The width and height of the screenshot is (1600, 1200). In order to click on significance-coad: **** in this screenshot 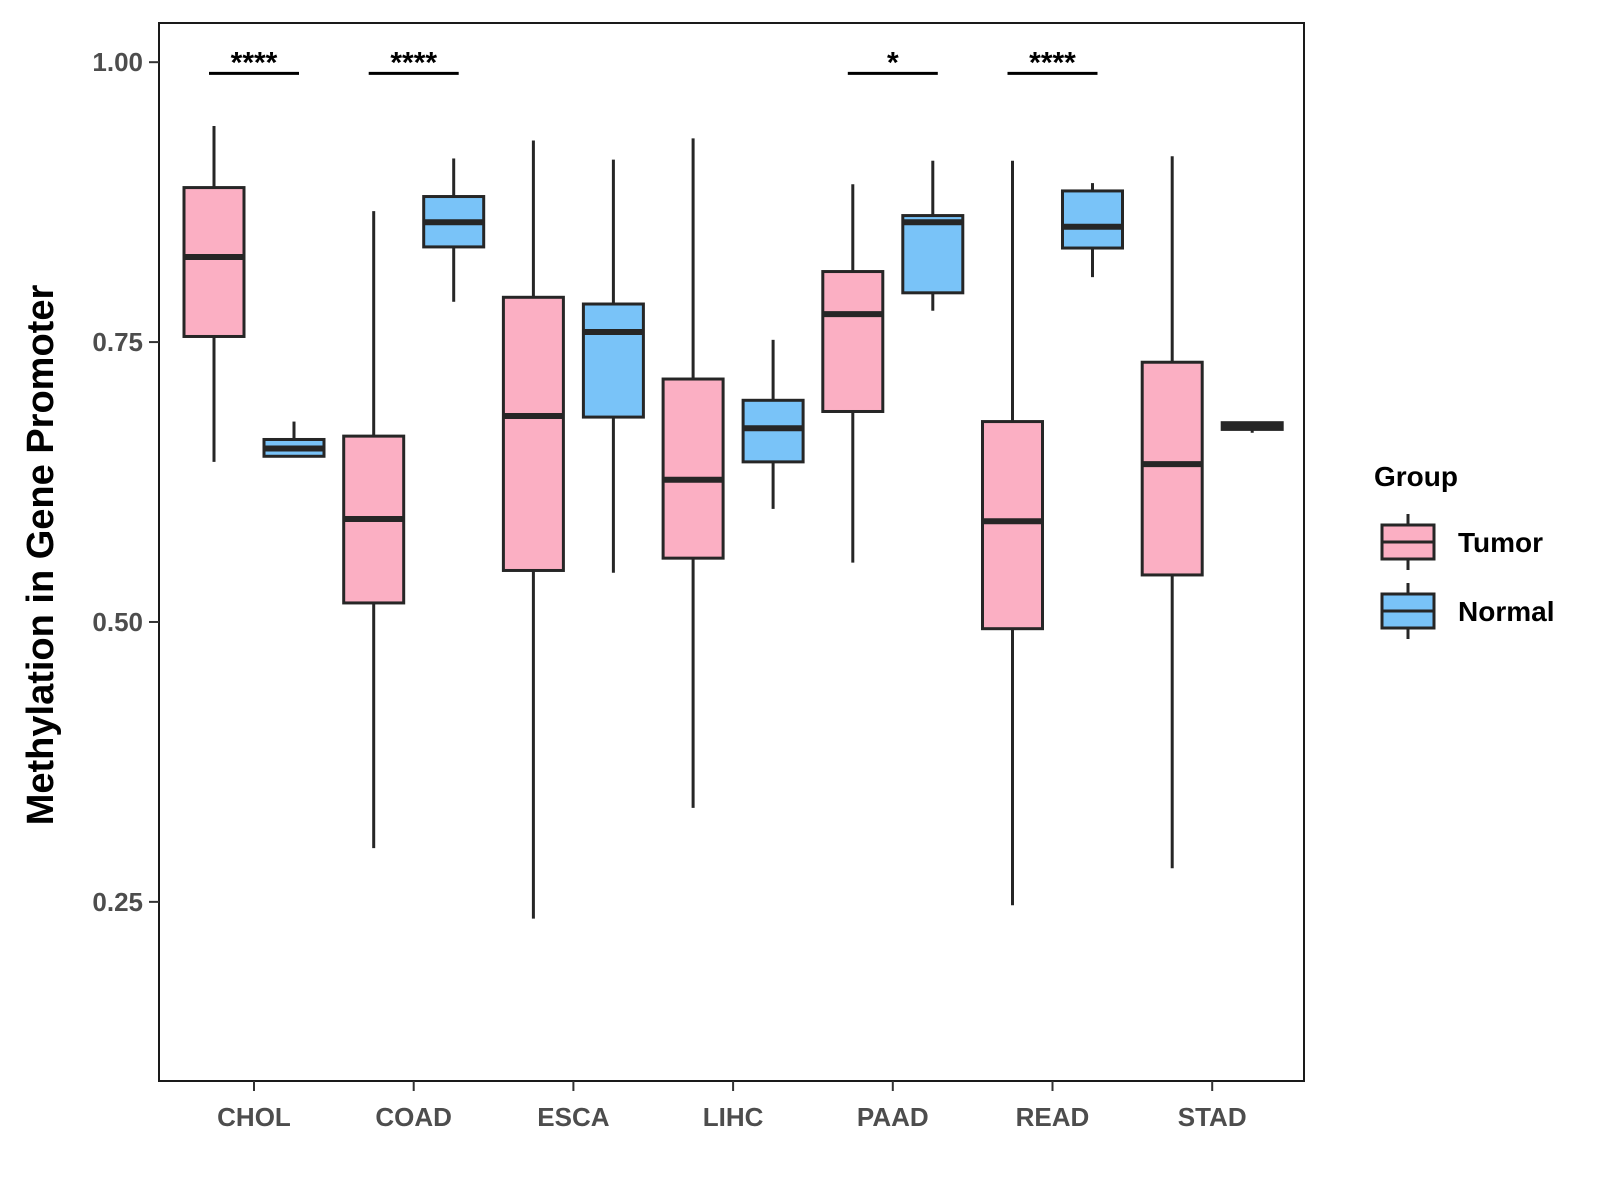, I will do `click(413, 62)`.